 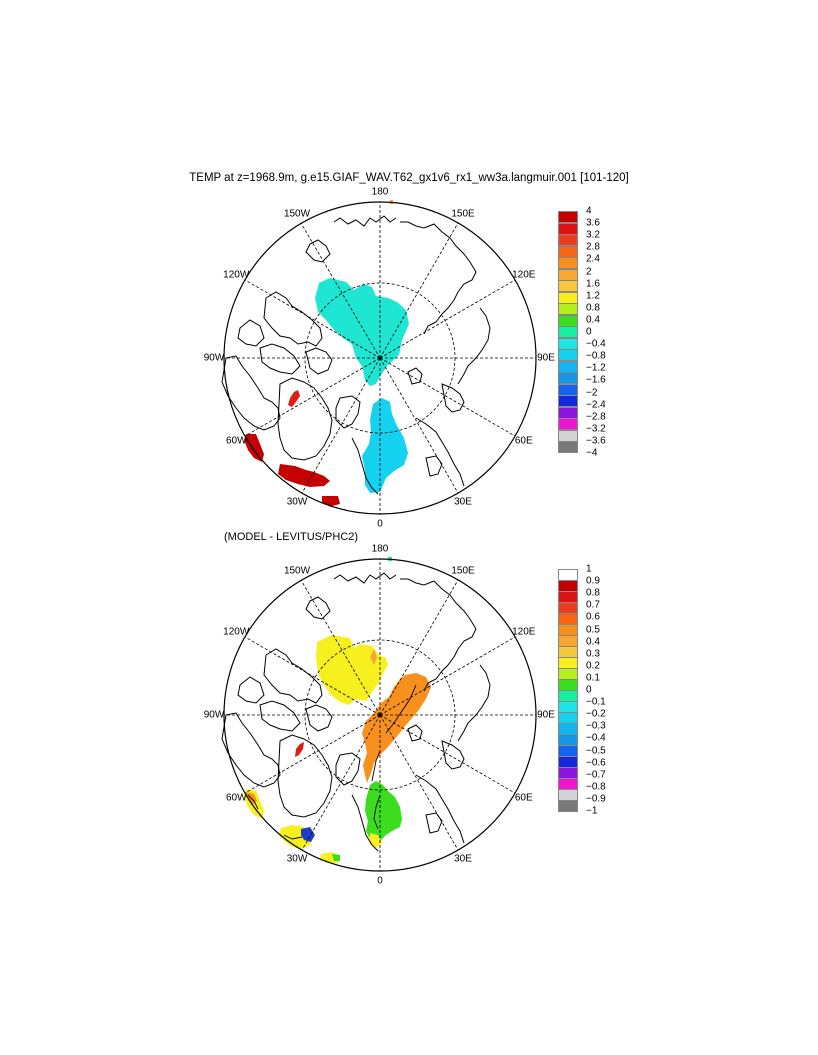 What do you see at coordinates (593, 678) in the screenshot?
I see `colorbar-tick-label: 0.1` at bounding box center [593, 678].